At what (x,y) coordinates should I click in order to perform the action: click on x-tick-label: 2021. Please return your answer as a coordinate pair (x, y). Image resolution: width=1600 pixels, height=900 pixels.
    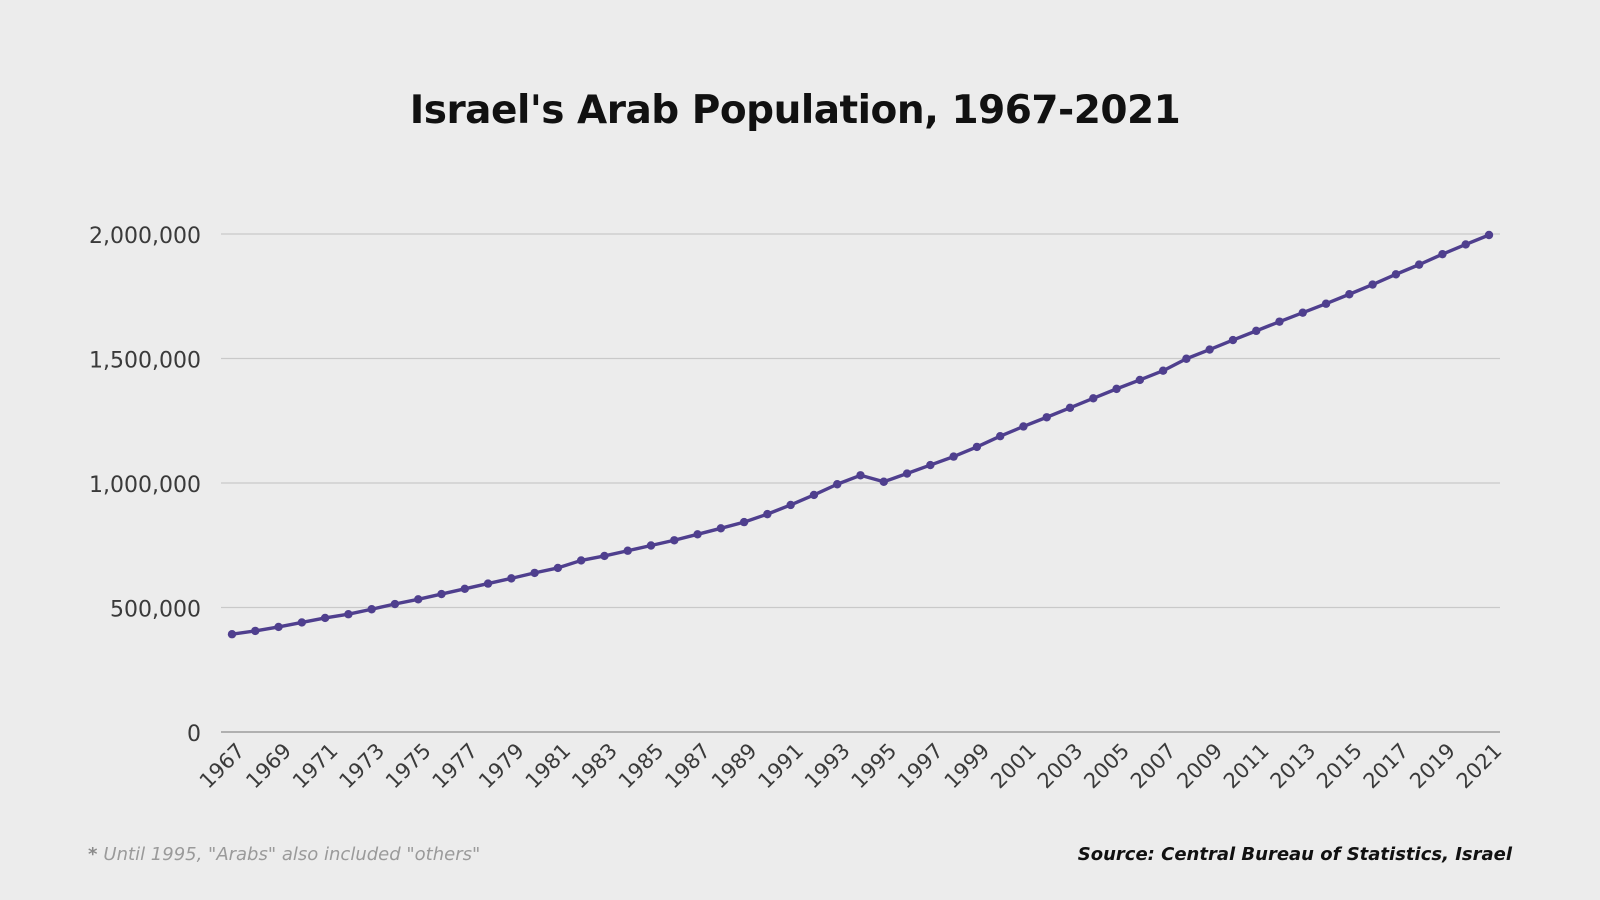
    Looking at the image, I should click on (1479, 766).